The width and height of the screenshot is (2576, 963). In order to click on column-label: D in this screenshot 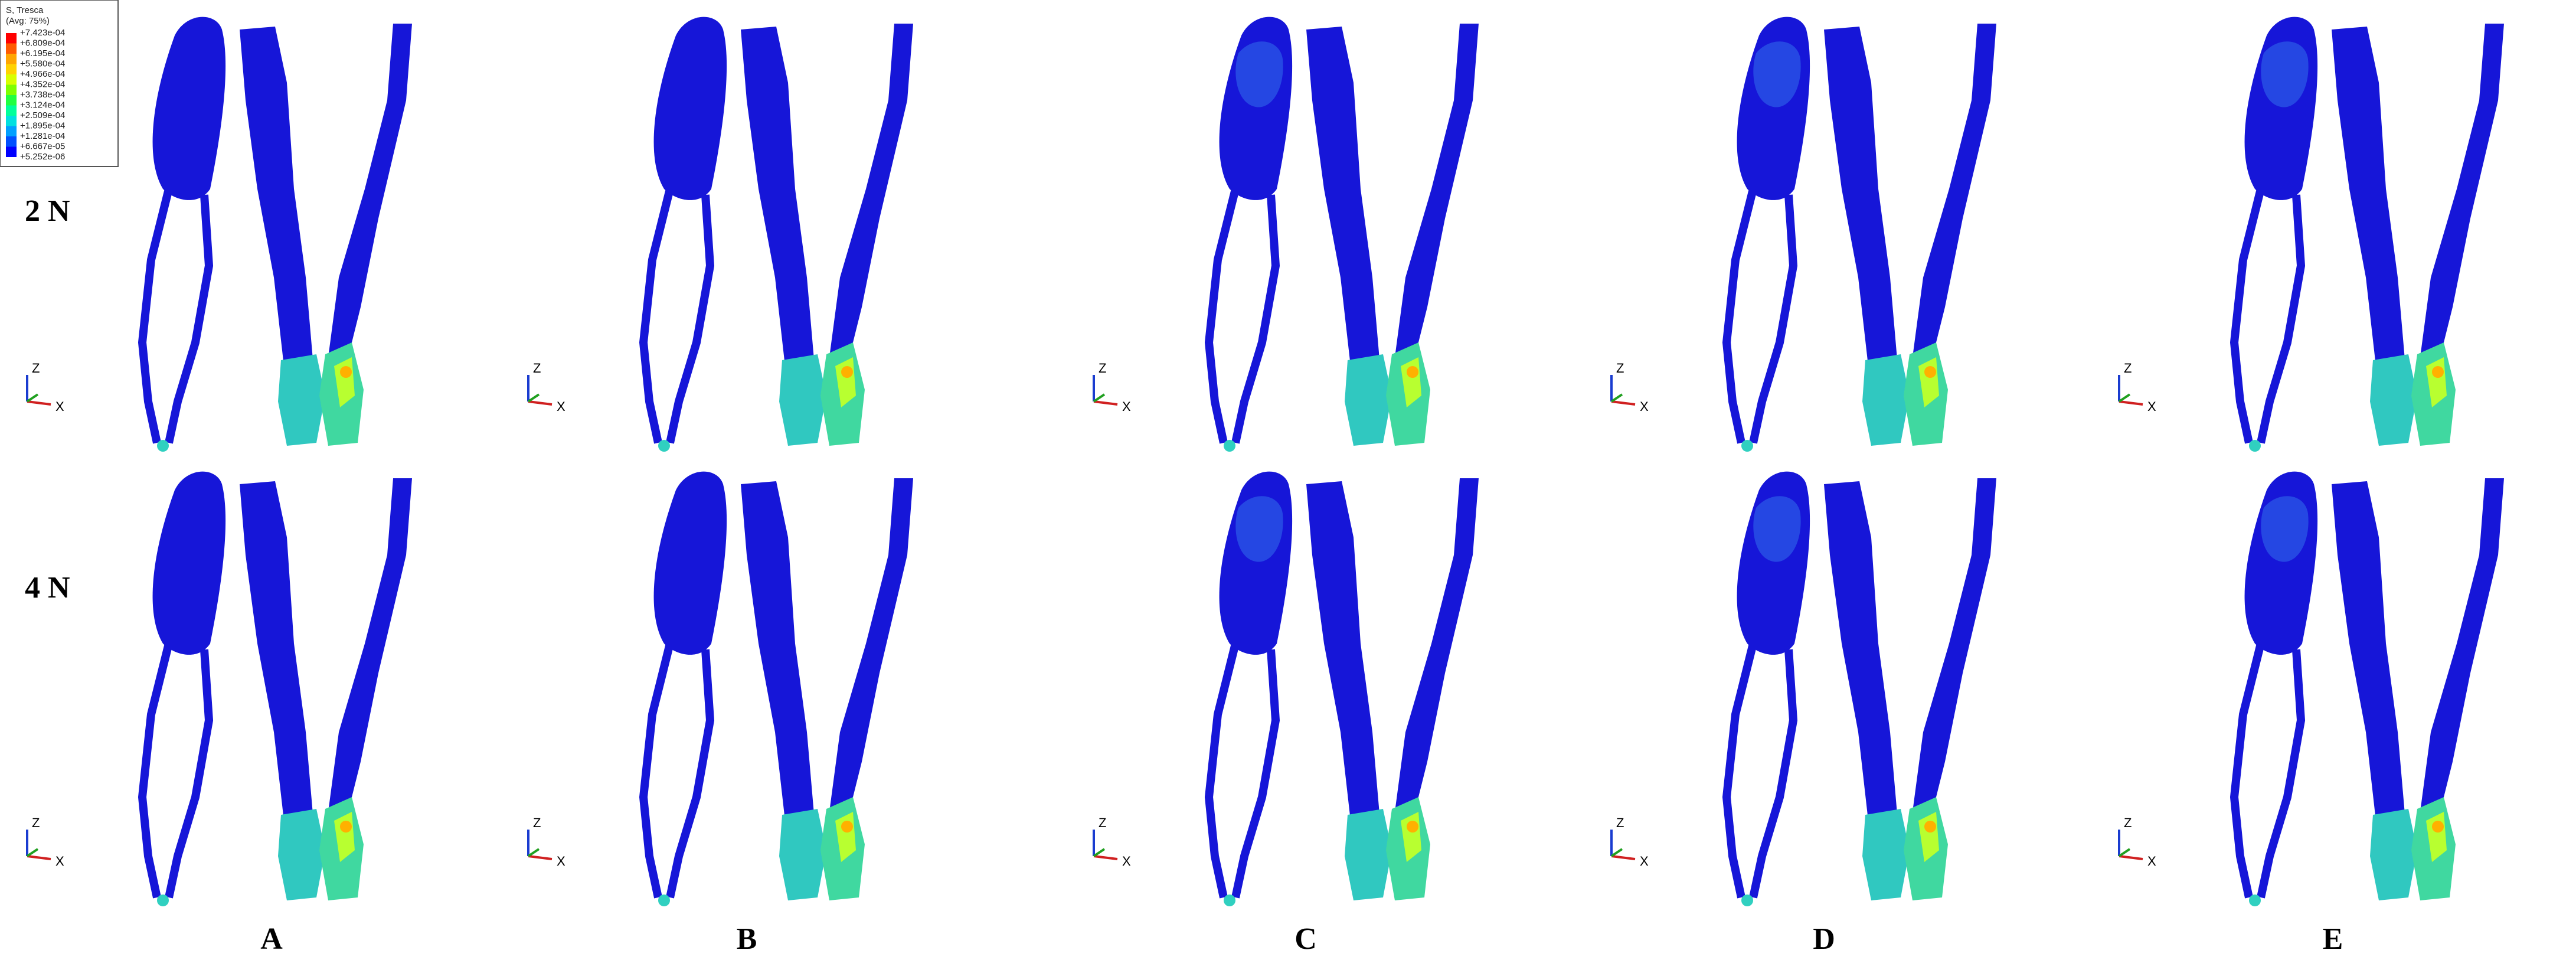, I will do `click(1824, 939)`.